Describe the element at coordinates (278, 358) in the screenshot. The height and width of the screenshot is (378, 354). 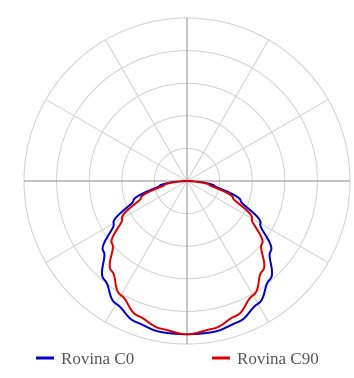
I see `legend-label-c90: Rovina C90` at that location.